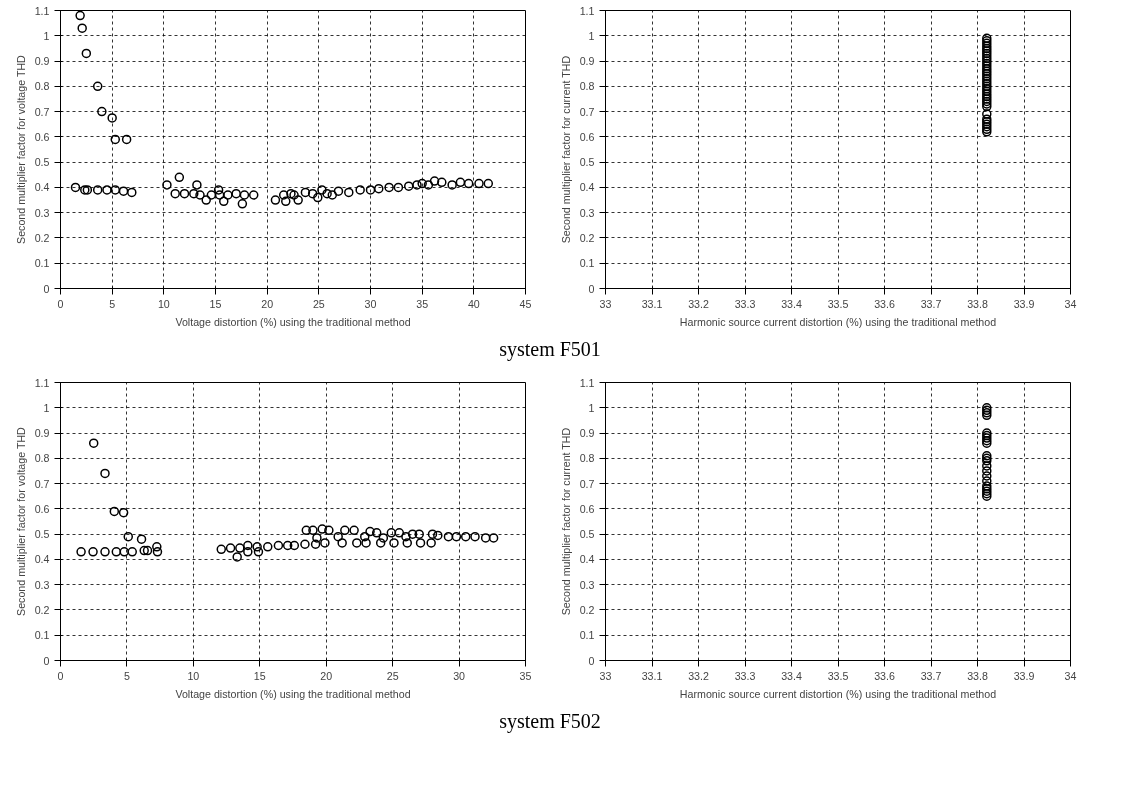  What do you see at coordinates (977, 675) in the screenshot?
I see `x-tick-label: 33.8` at bounding box center [977, 675].